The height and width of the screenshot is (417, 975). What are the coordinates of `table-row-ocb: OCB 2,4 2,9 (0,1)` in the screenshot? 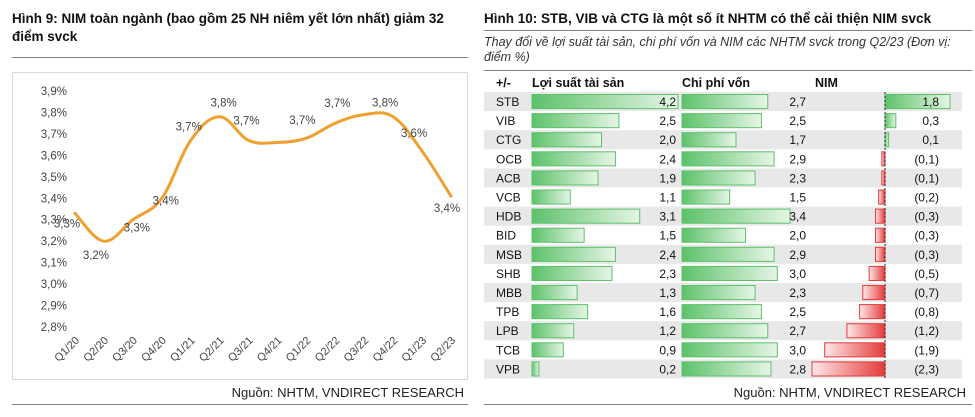 It's located at (717, 159).